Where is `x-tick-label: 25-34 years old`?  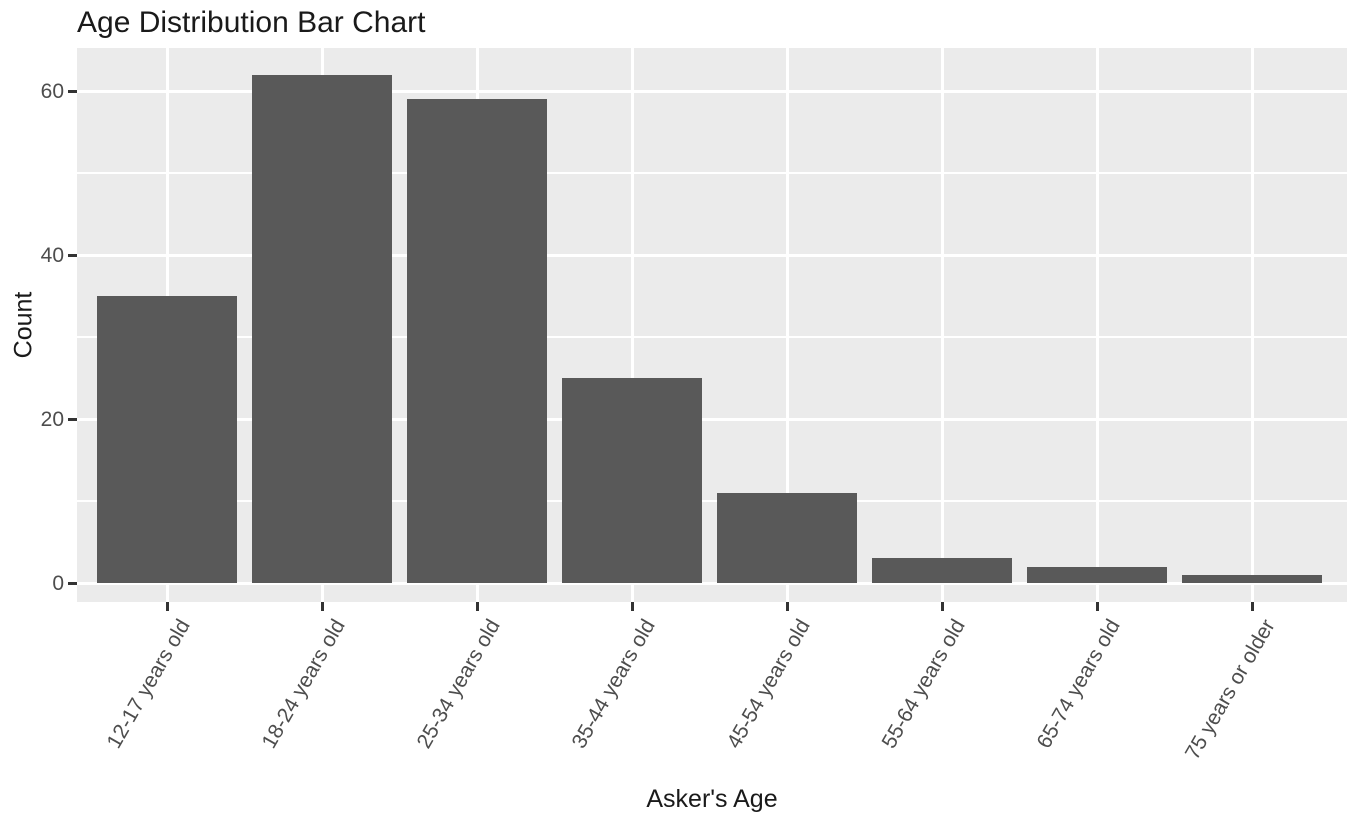
x-tick-label: 25-34 years old is located at coordinates (459, 684).